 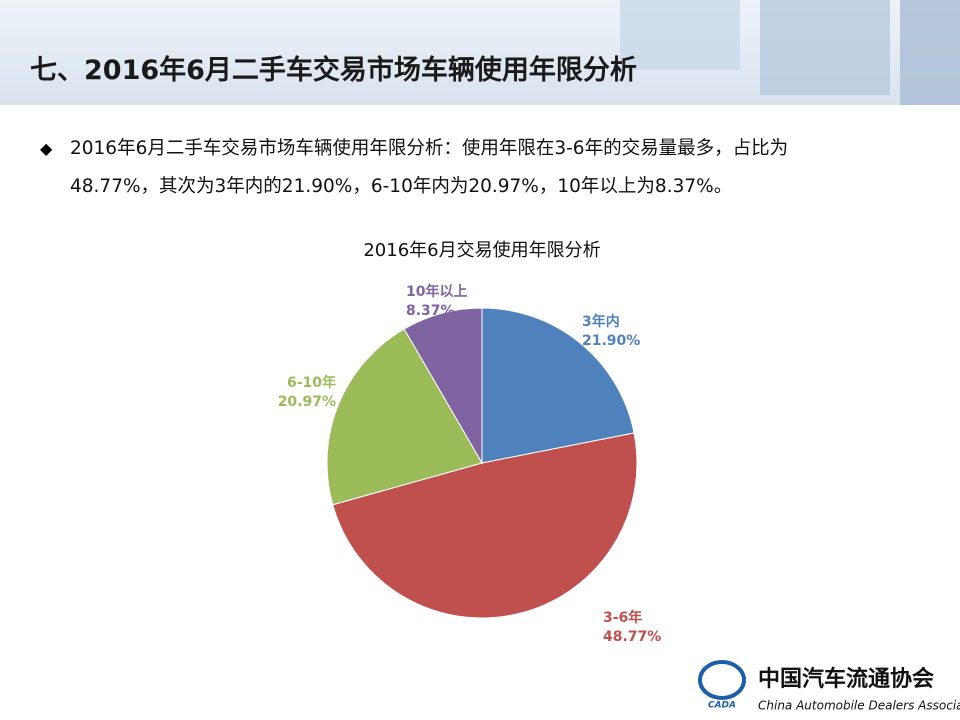 I want to click on value-label: 20.97%, so click(x=307, y=402).